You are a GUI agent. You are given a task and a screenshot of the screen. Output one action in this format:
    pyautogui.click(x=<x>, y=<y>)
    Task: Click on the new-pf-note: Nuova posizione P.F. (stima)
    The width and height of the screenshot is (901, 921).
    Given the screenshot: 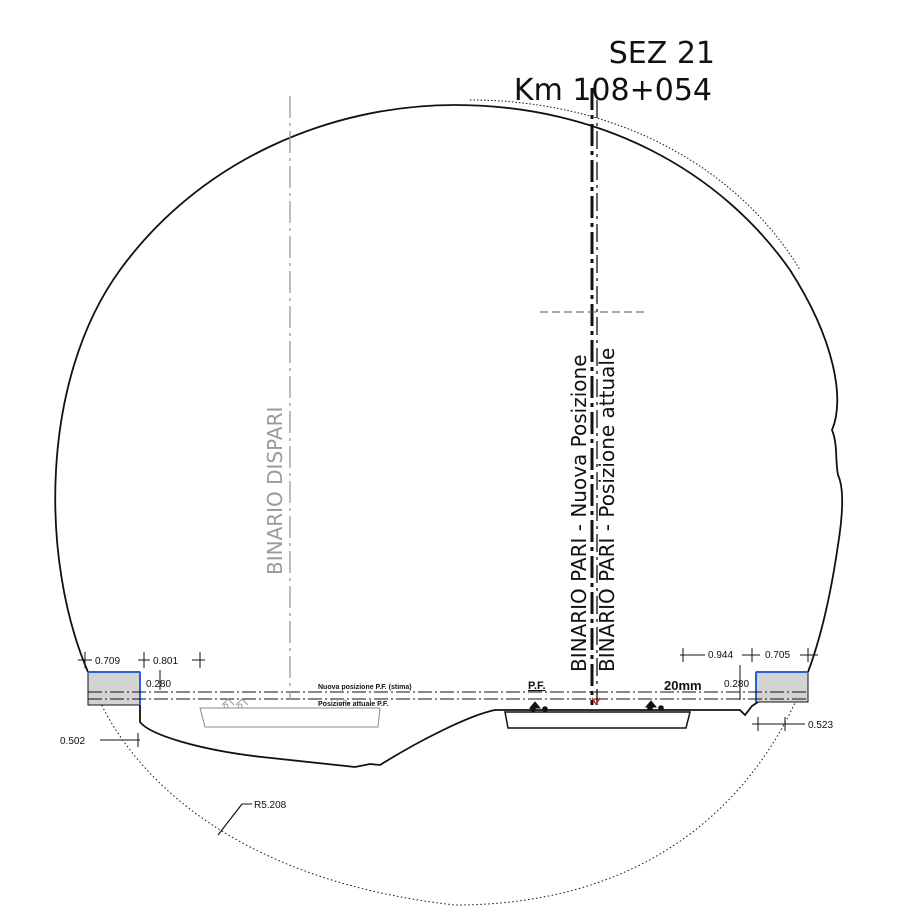 What is the action you would take?
    pyautogui.click(x=365, y=687)
    